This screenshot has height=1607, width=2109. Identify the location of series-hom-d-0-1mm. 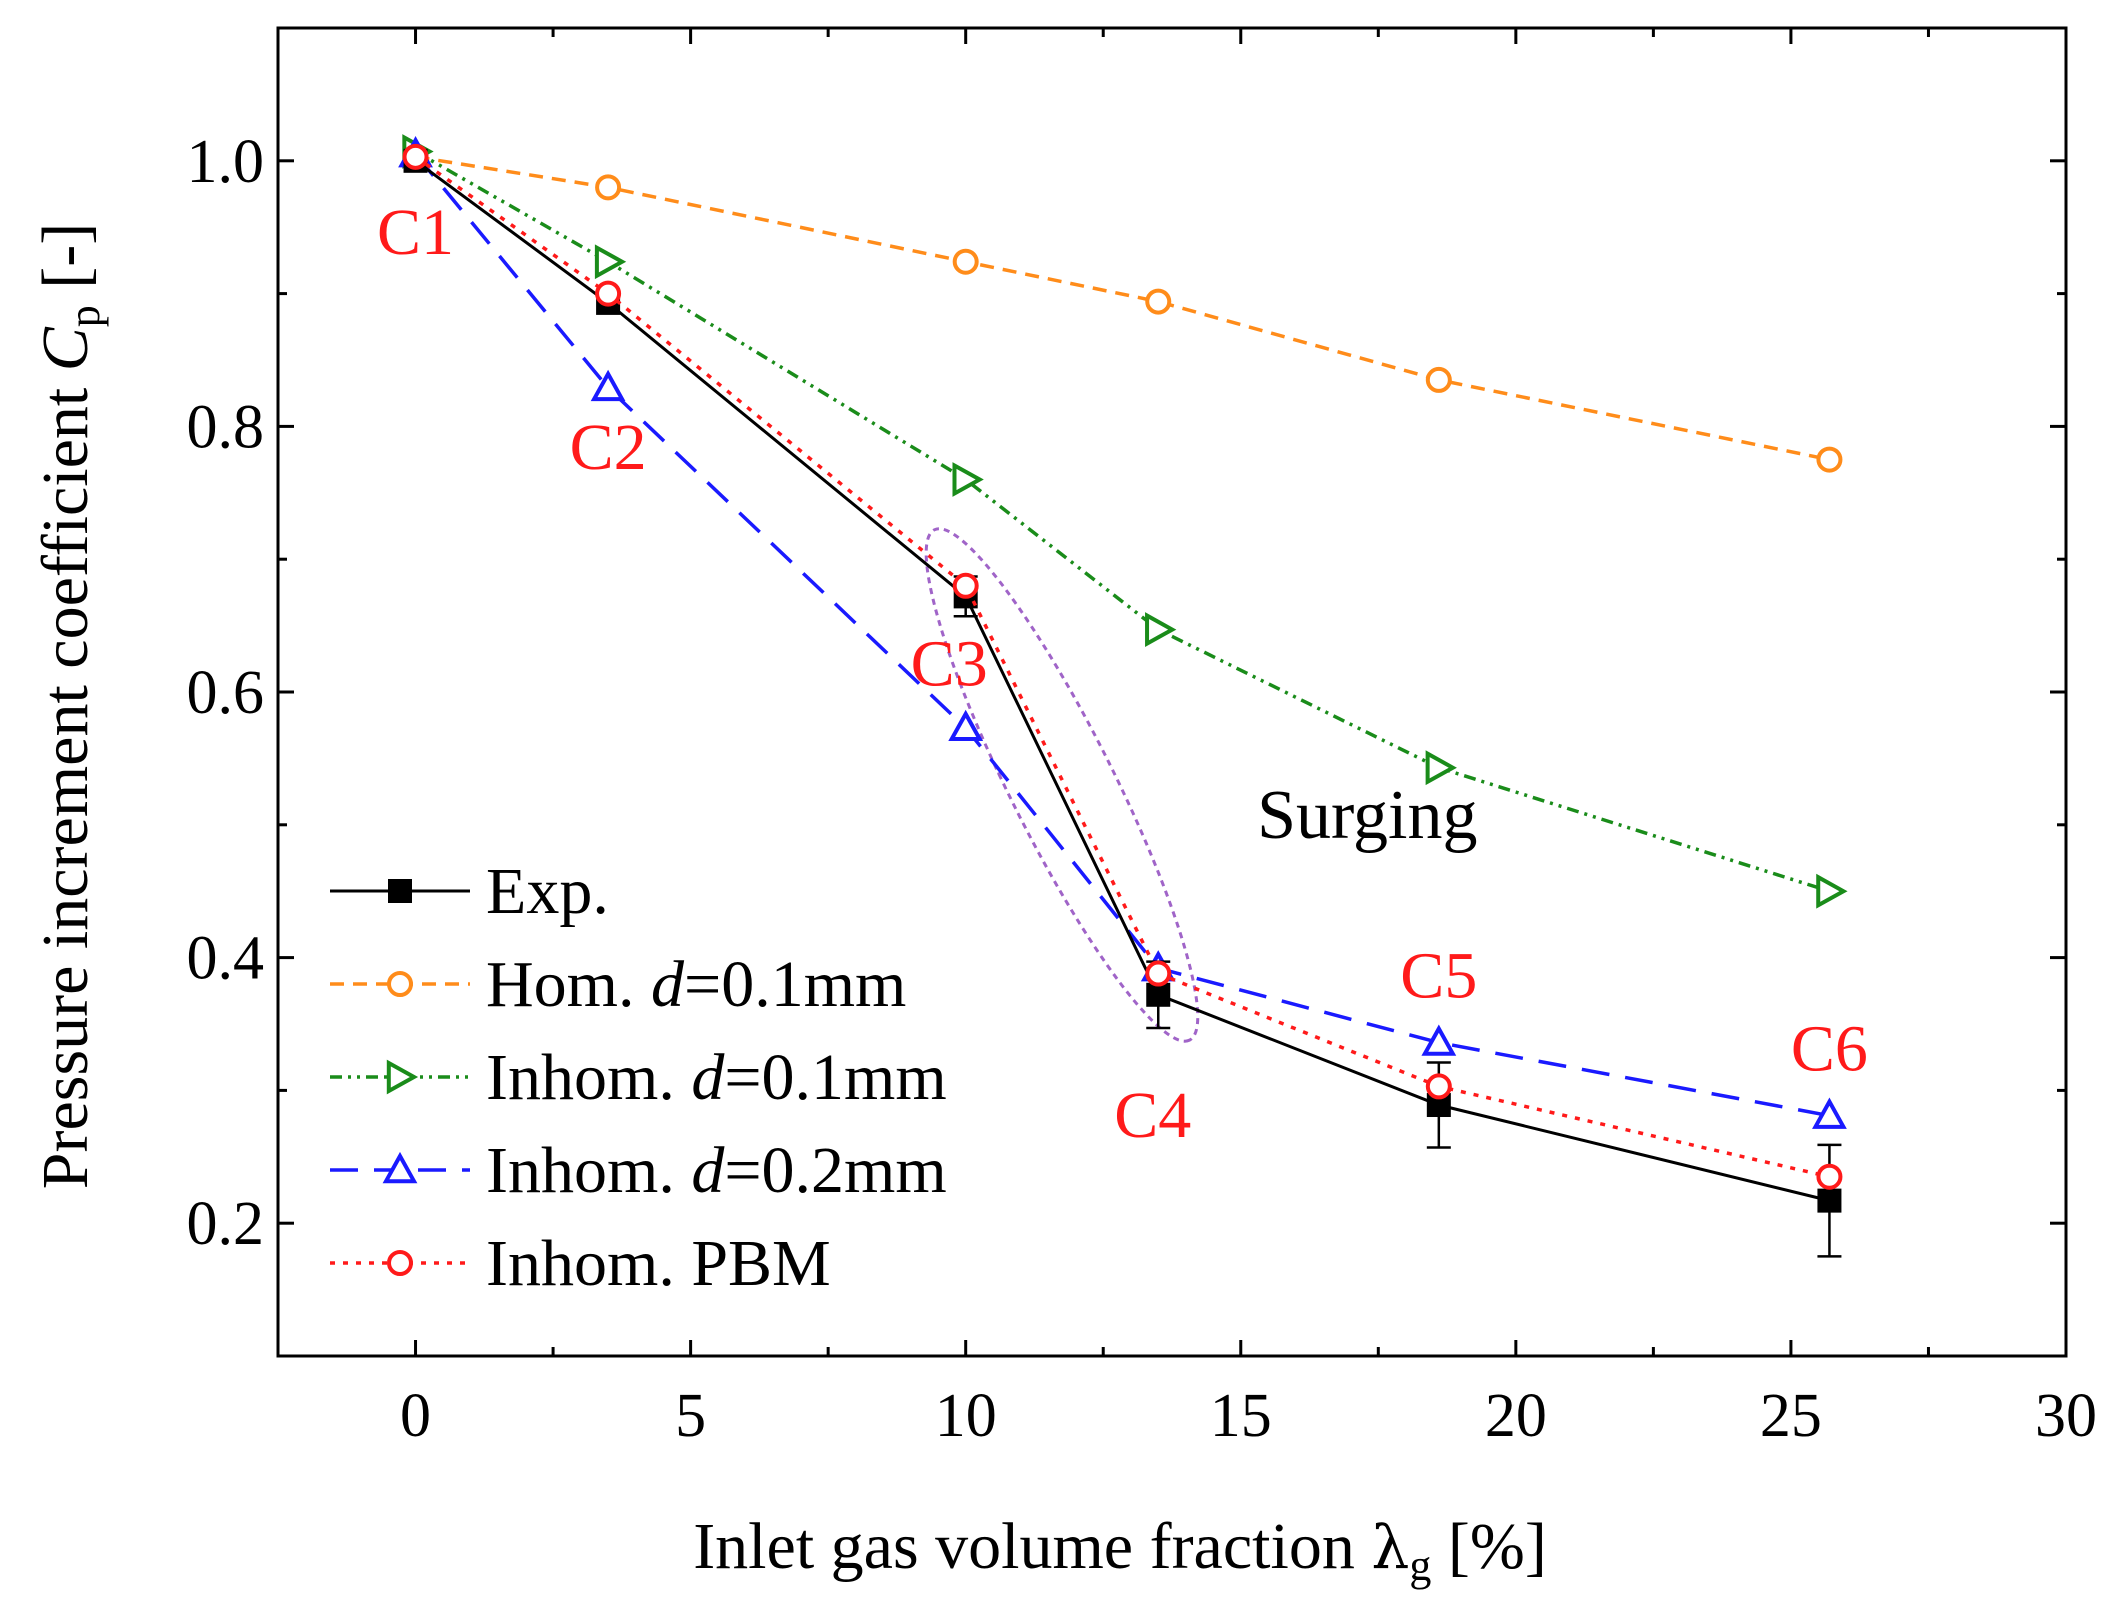
(1122, 308).